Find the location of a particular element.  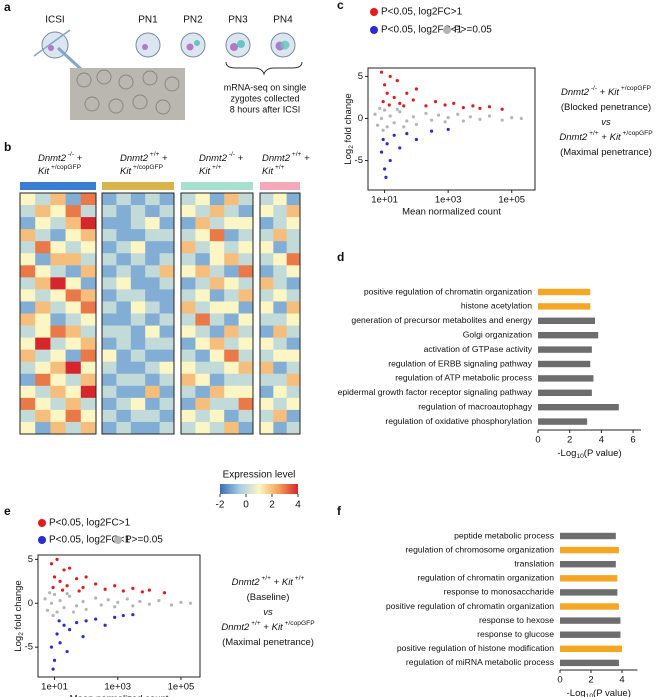

label-line: Dnmt2 +/+ + Kit +/copGFP is located at coordinates (268, 626).